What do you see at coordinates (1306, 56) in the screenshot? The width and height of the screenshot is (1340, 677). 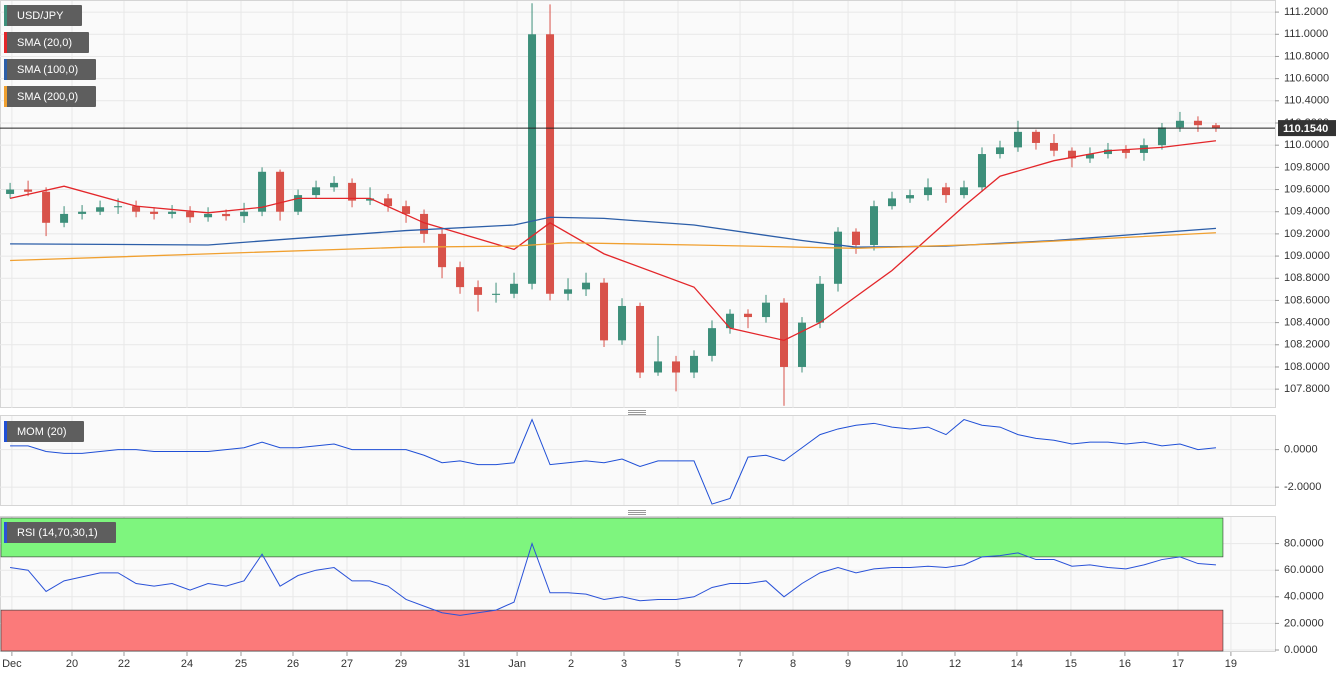 I see `y-tick-label: 110.8000` at bounding box center [1306, 56].